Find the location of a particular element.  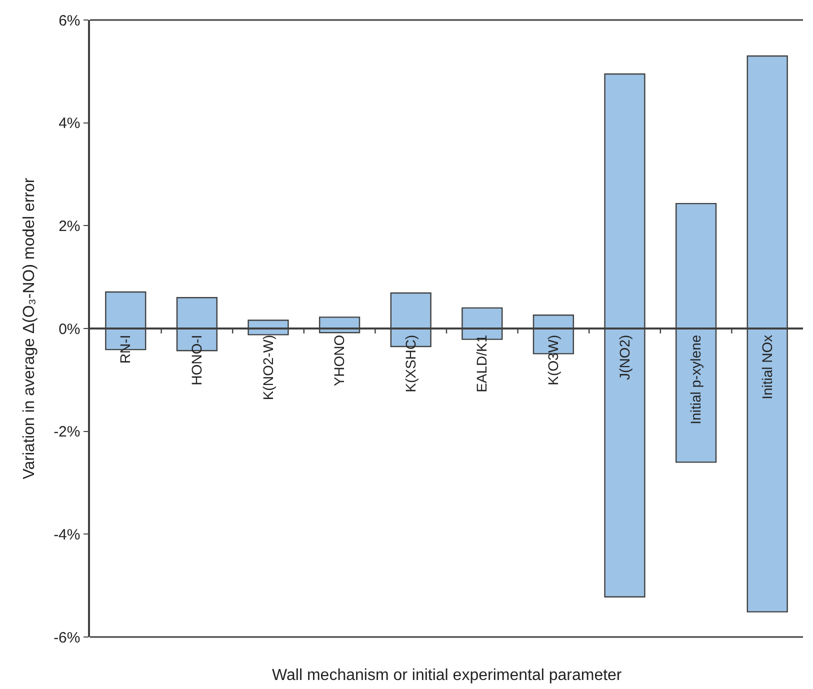

y-tick-label: 0% is located at coordinates (69, 329).